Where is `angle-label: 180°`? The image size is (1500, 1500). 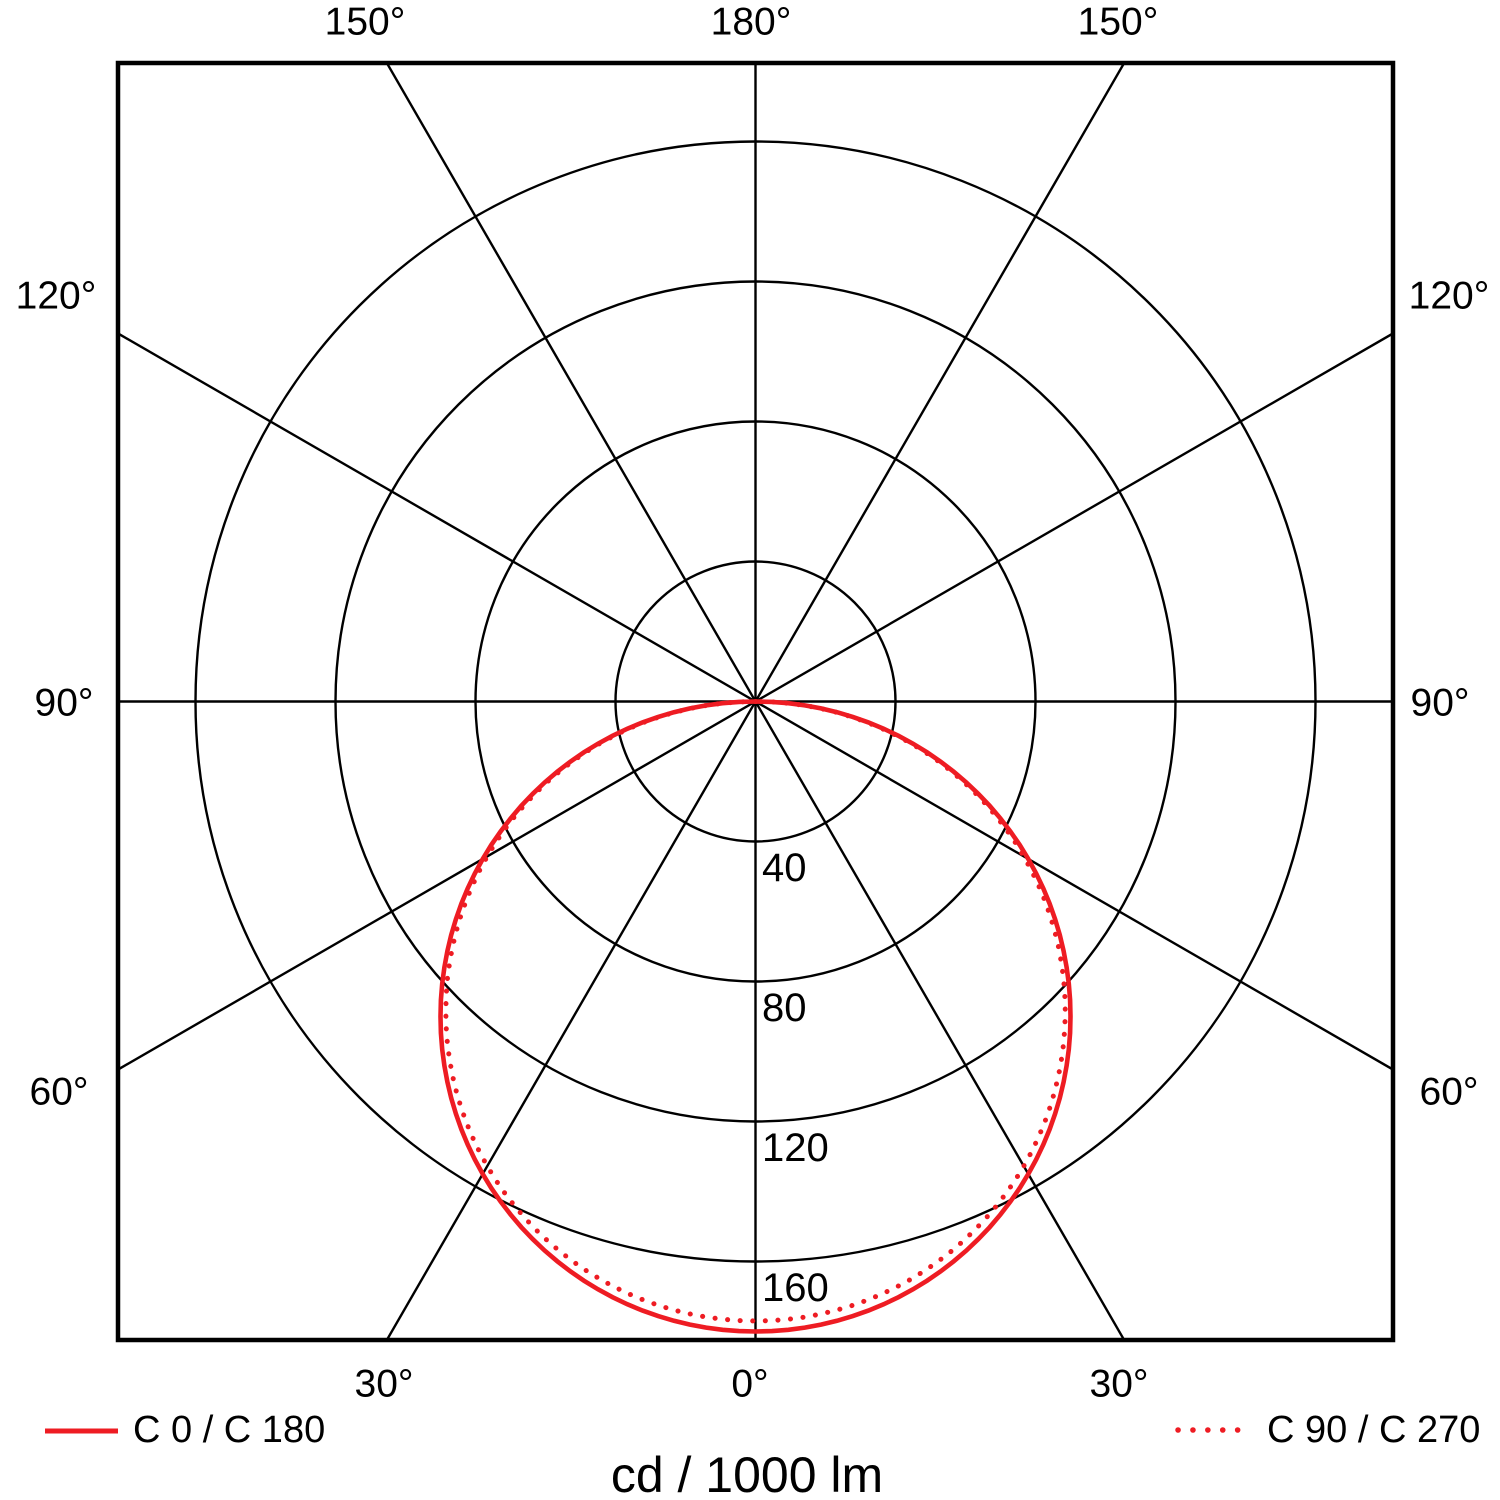
angle-label: 180° is located at coordinates (751, 22).